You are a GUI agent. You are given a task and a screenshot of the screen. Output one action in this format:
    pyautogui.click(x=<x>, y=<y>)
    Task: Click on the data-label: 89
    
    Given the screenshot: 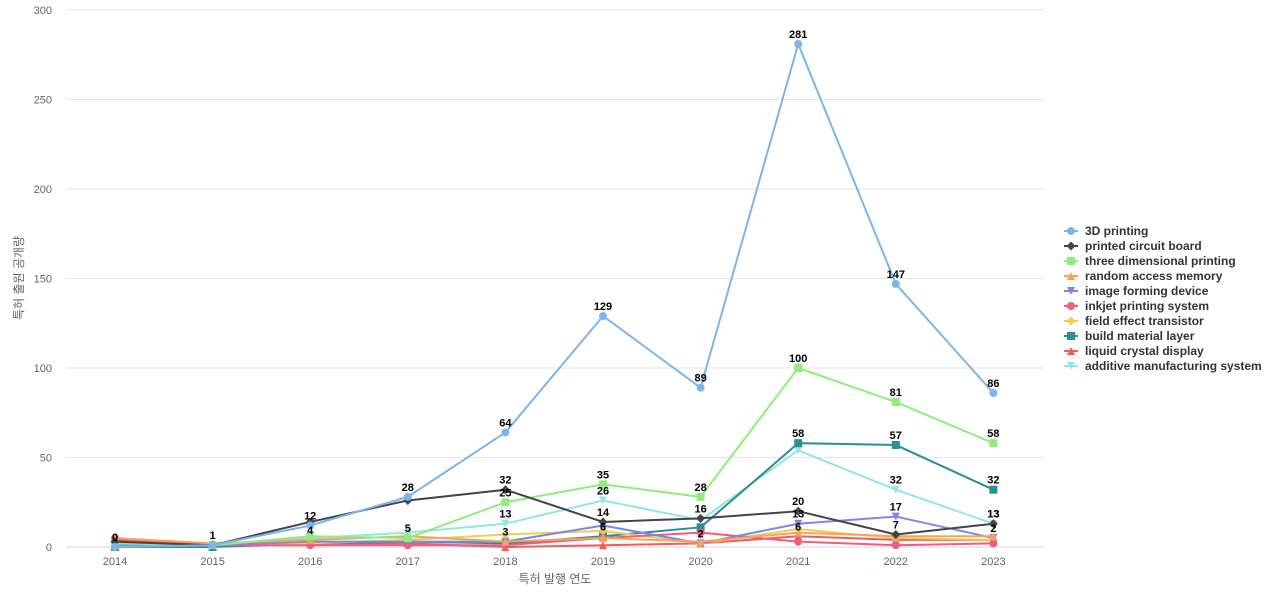 What is the action you would take?
    pyautogui.click(x=700, y=379)
    